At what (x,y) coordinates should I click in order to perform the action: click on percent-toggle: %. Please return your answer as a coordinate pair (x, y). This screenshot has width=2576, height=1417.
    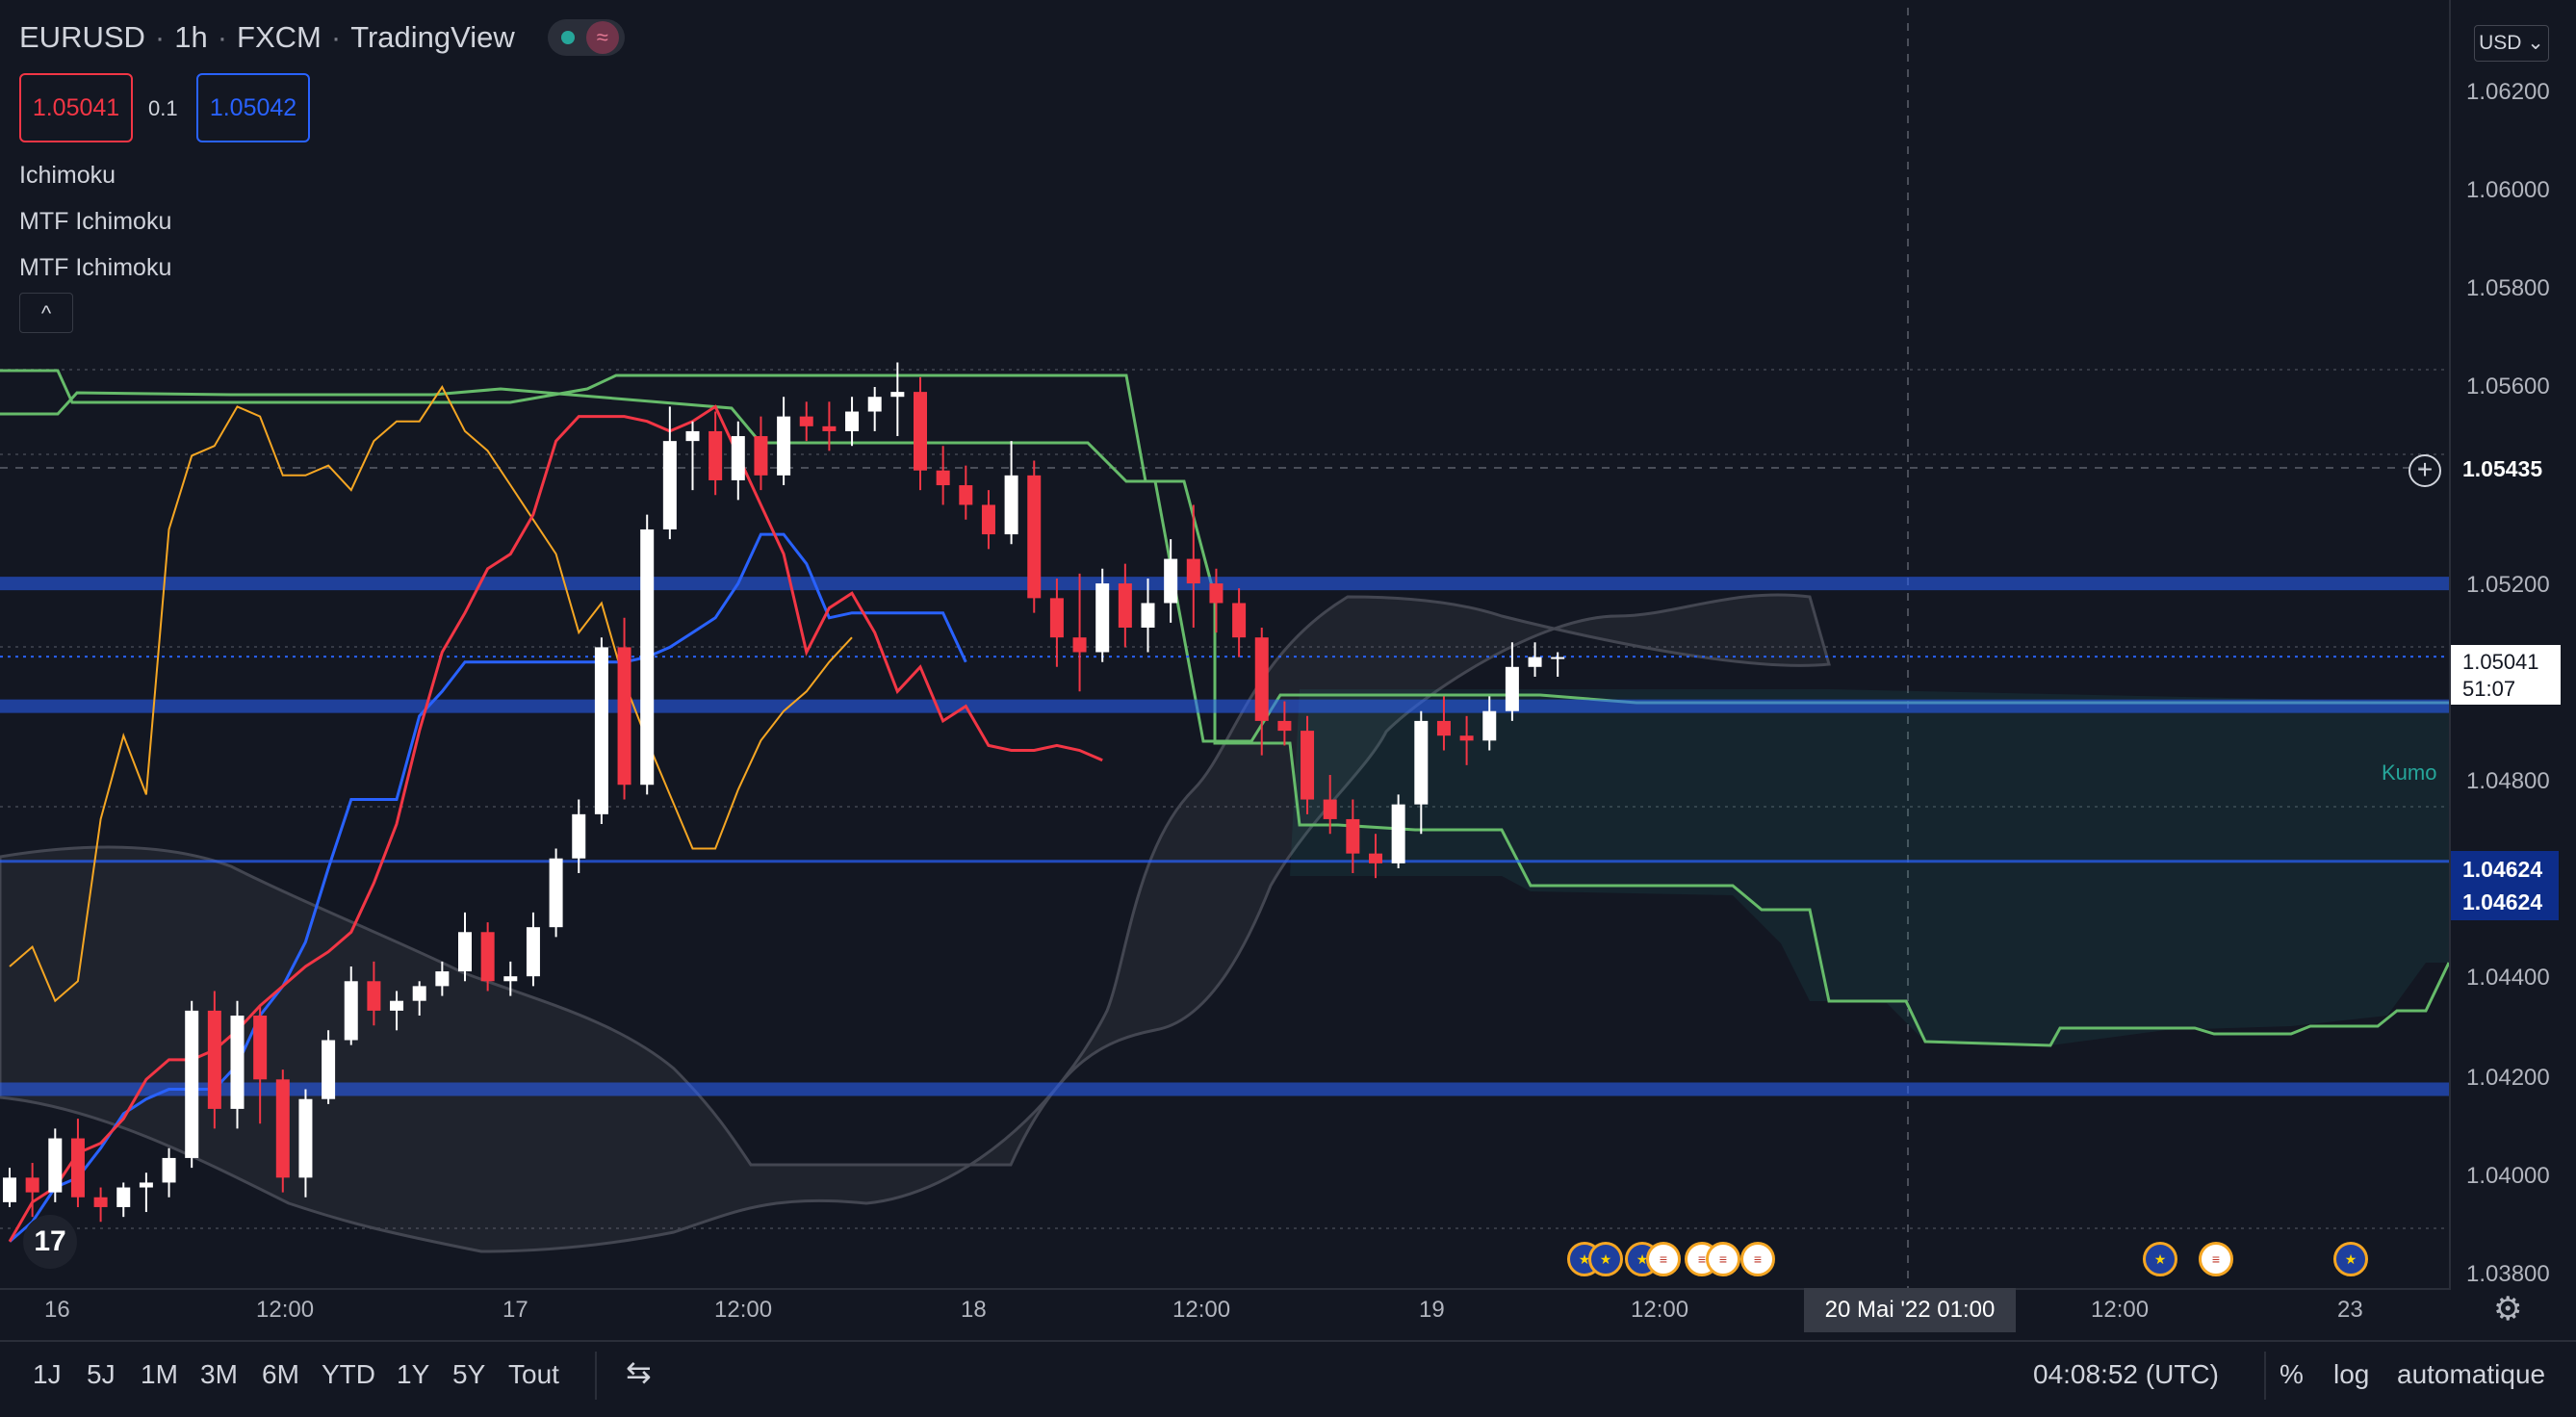
    Looking at the image, I should click on (2292, 1374).